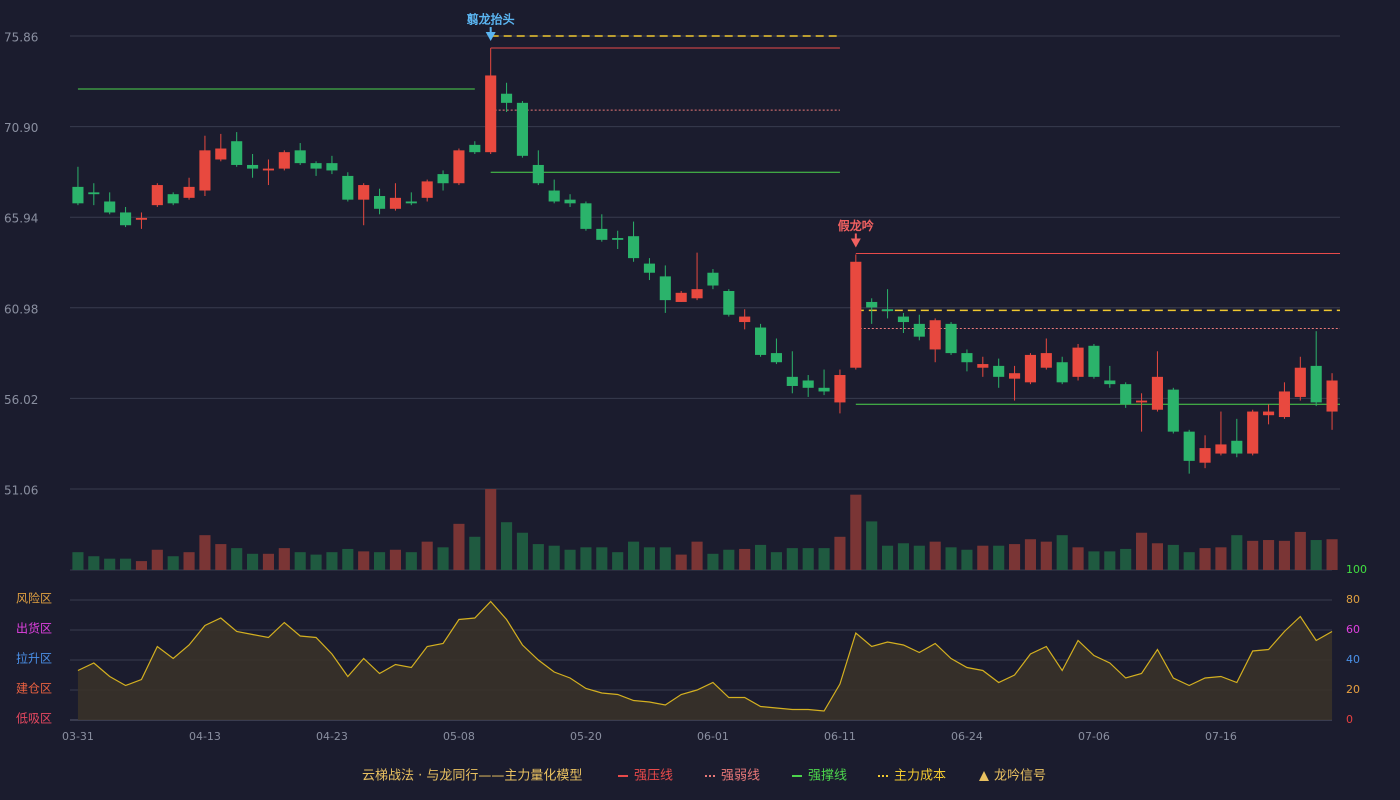  What do you see at coordinates (21, 309) in the screenshot?
I see `y-tick-label: 60.98` at bounding box center [21, 309].